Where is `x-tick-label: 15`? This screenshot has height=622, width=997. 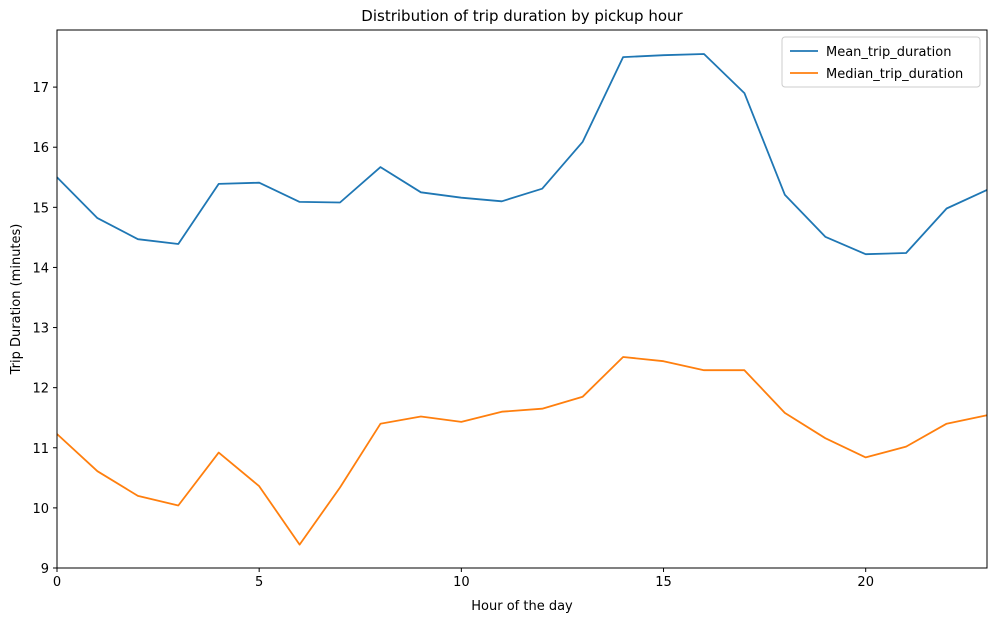 x-tick-label: 15 is located at coordinates (663, 582).